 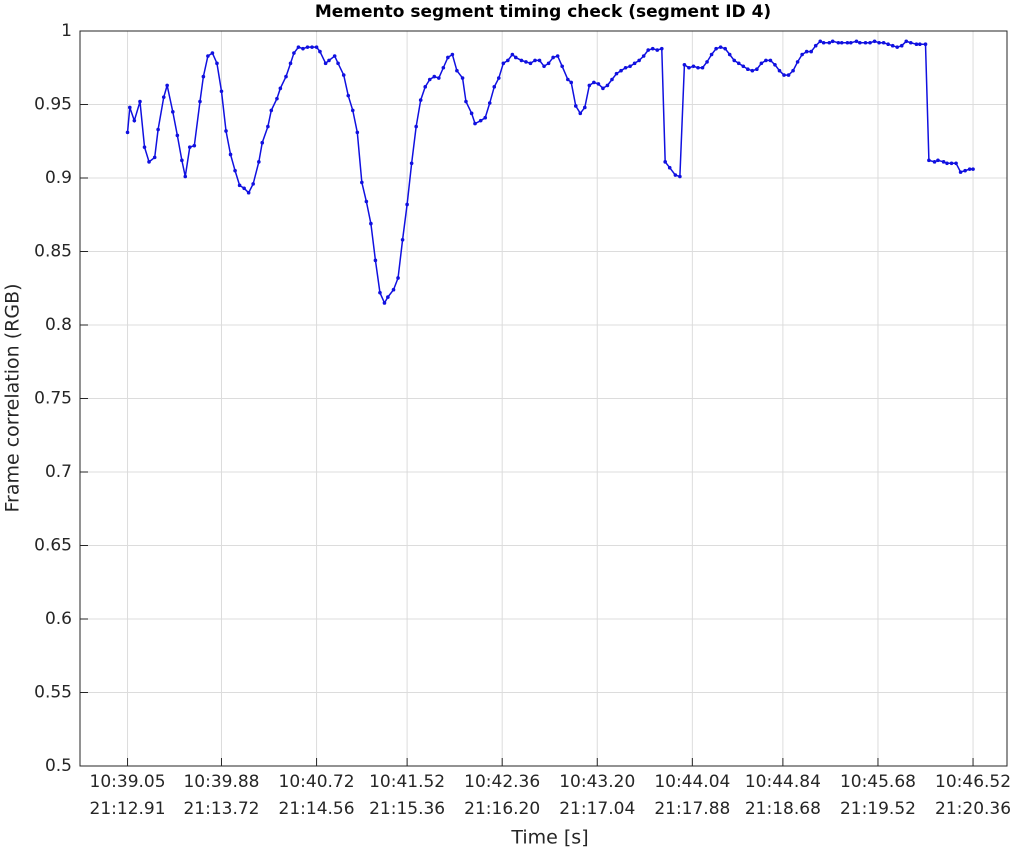 What do you see at coordinates (783, 782) in the screenshot?
I see `x-tick-label: 10:44.84` at bounding box center [783, 782].